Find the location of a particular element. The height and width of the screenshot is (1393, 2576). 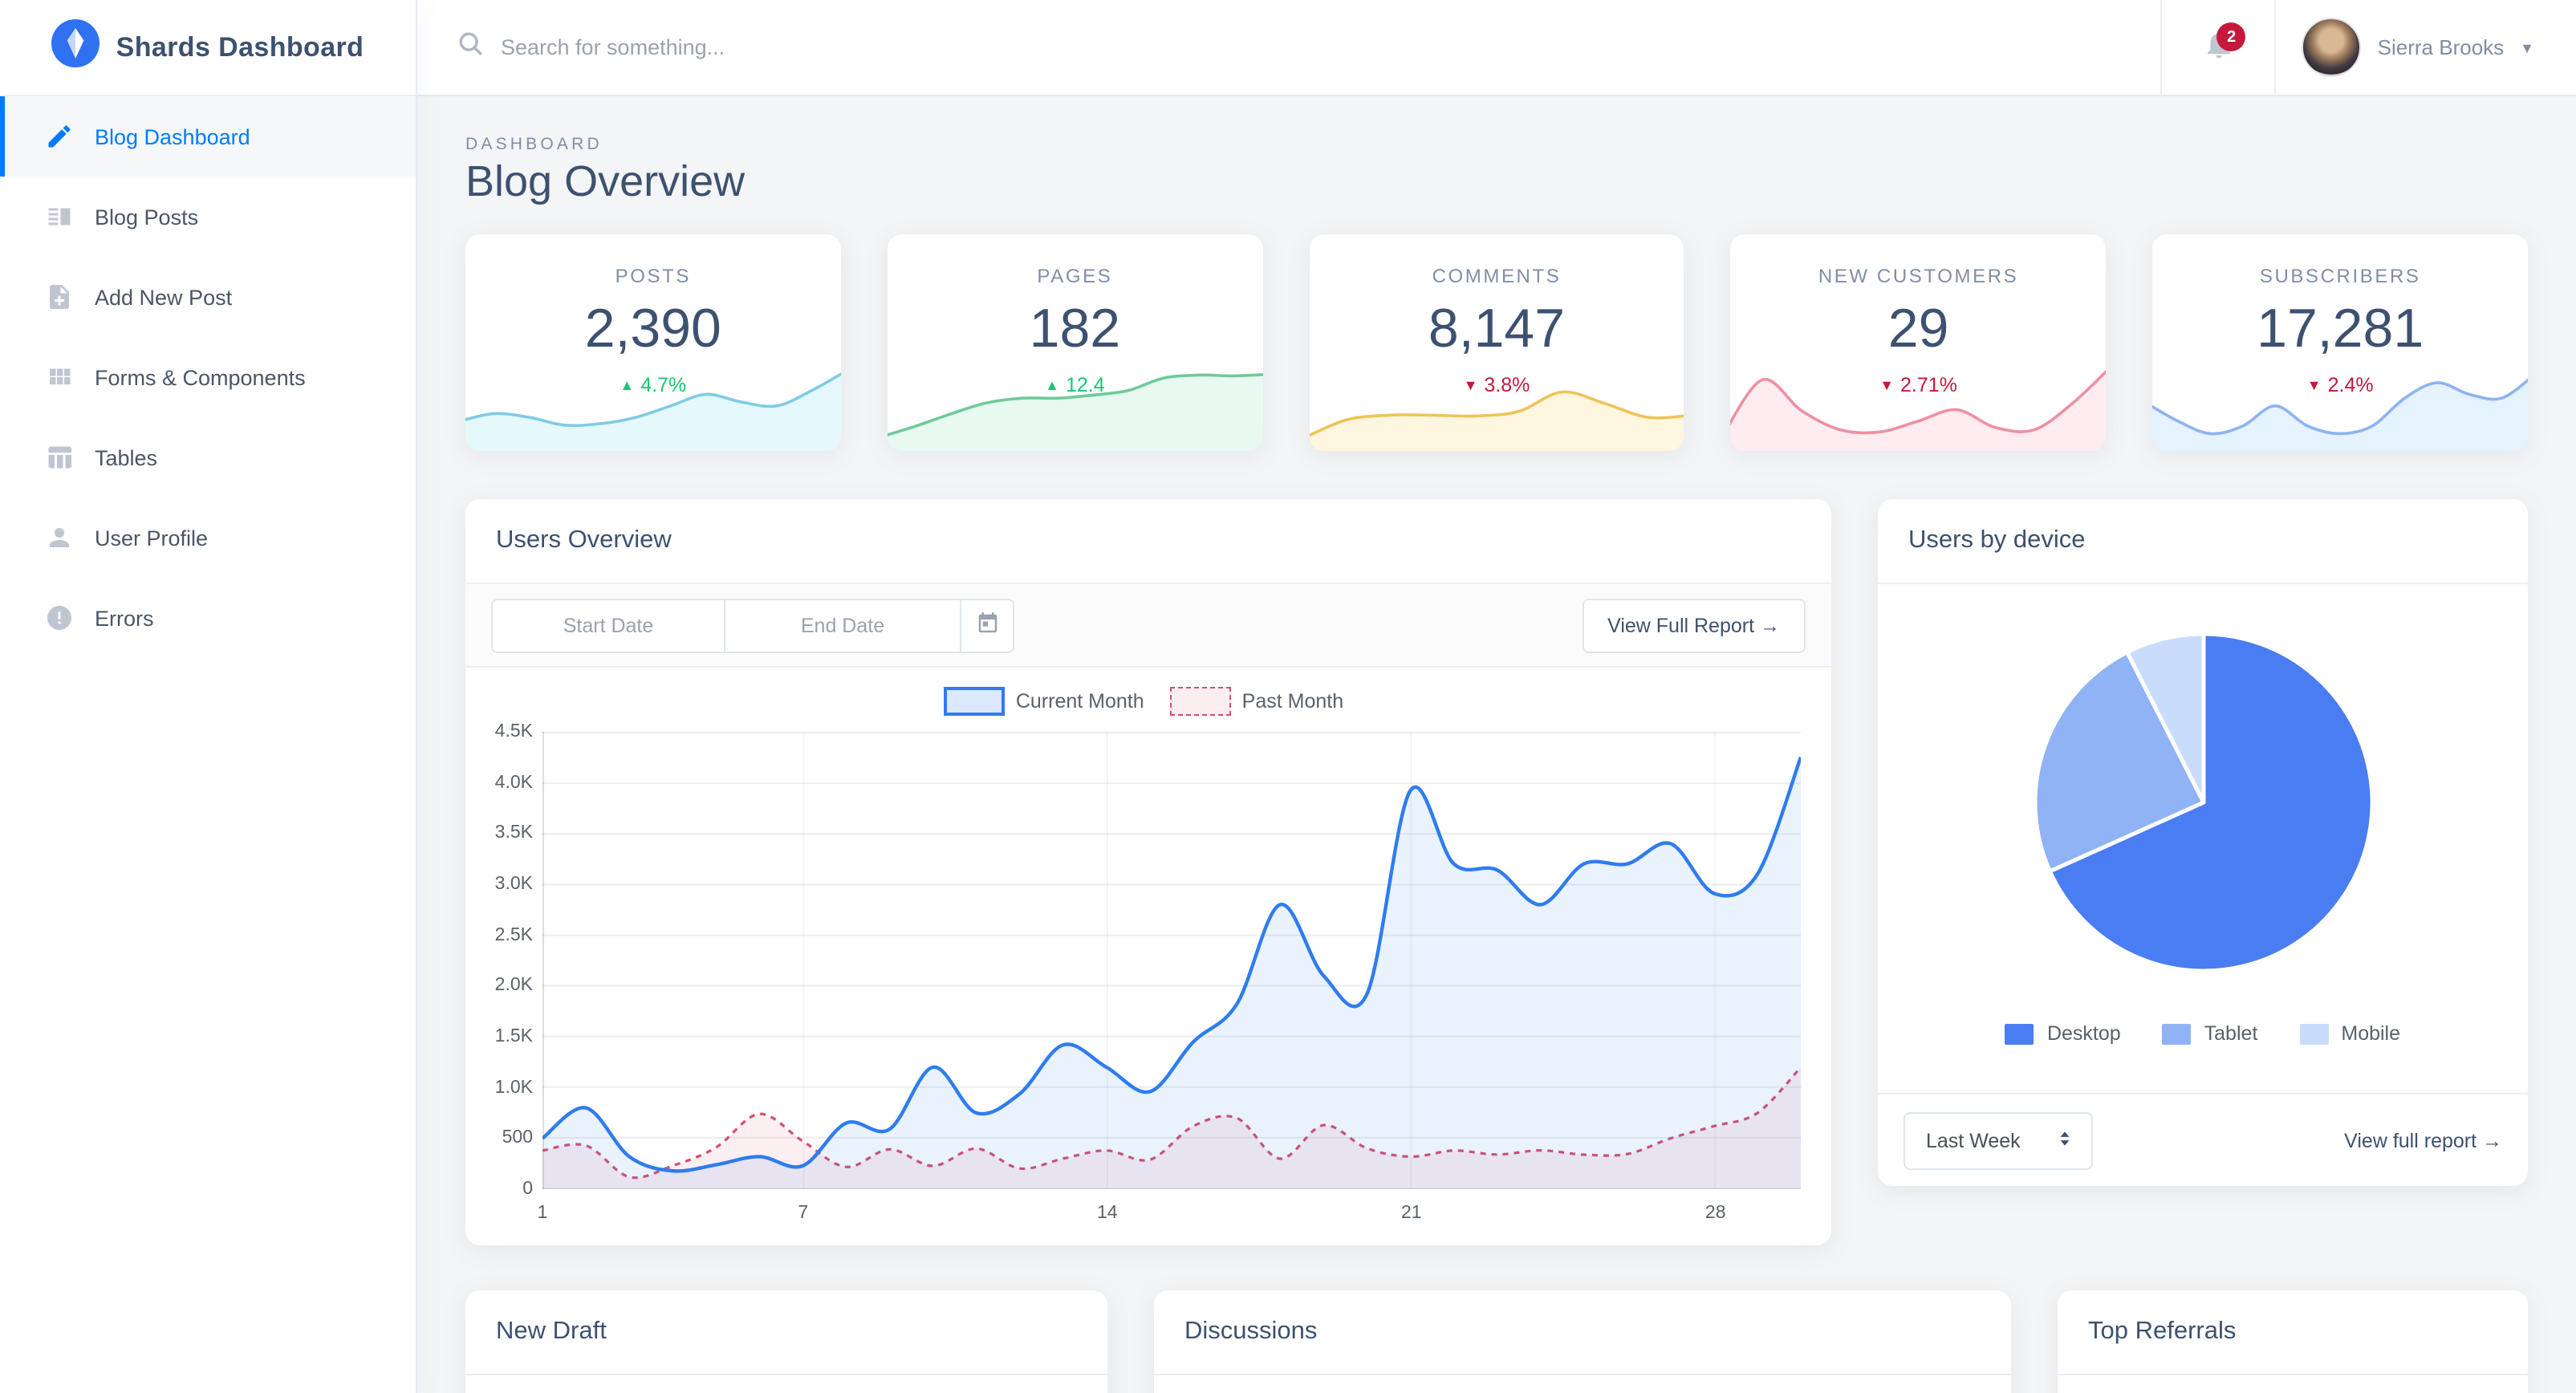

search-icon is located at coordinates (471, 47).